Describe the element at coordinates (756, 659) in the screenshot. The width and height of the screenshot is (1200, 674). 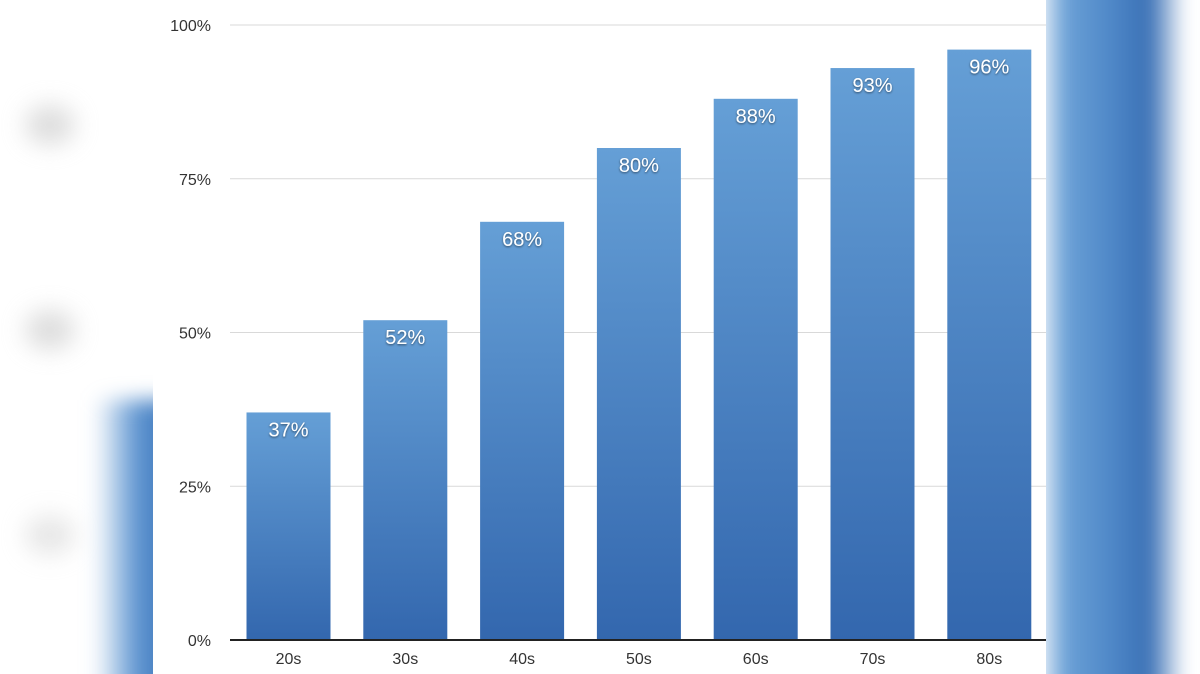
I see `x-tick-label: 60s` at that location.